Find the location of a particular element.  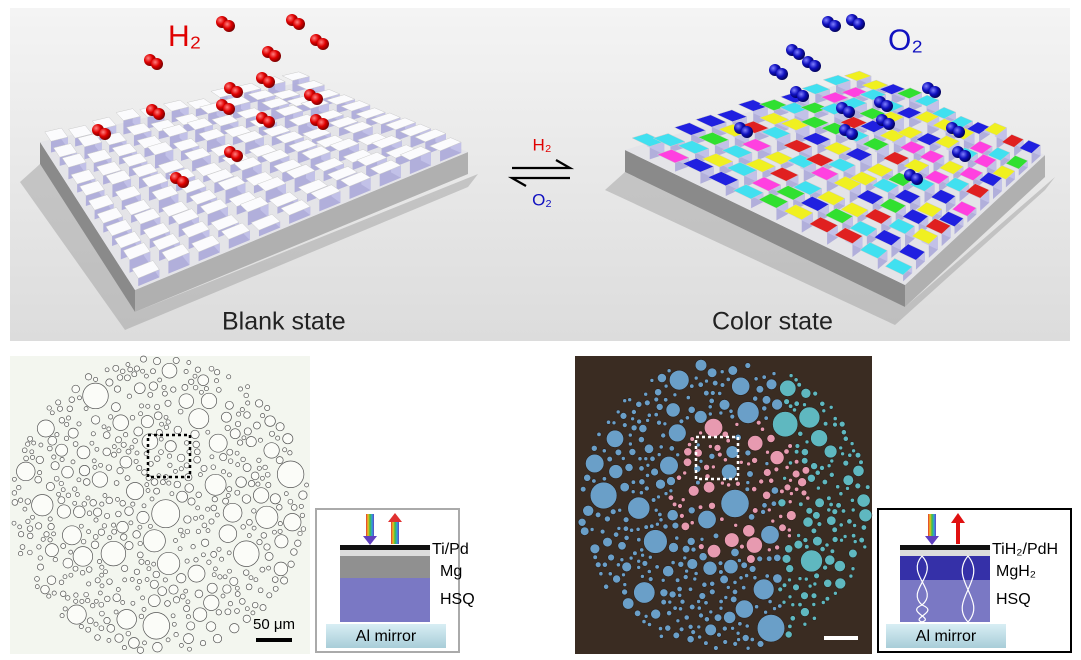

equilibrium-arrow is located at coordinates (541, 173).